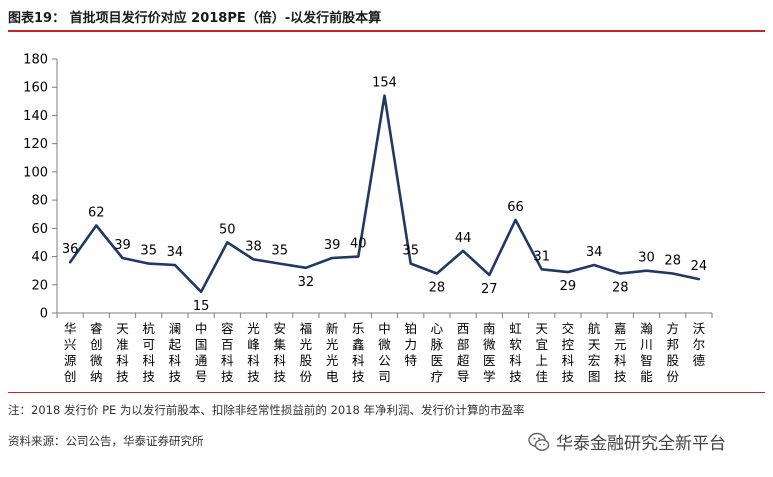 This screenshot has width=773, height=477. Describe the element at coordinates (279, 352) in the screenshot. I see `category-label: 安集科技` at that location.